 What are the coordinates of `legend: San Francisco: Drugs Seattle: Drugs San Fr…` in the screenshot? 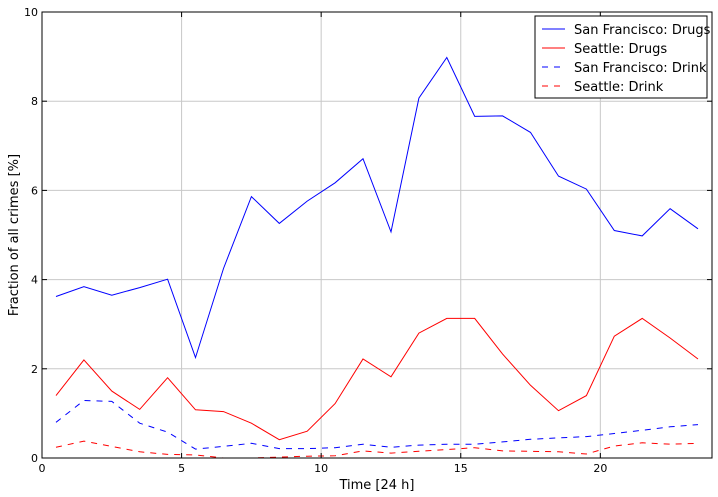 It's located at (622, 57).